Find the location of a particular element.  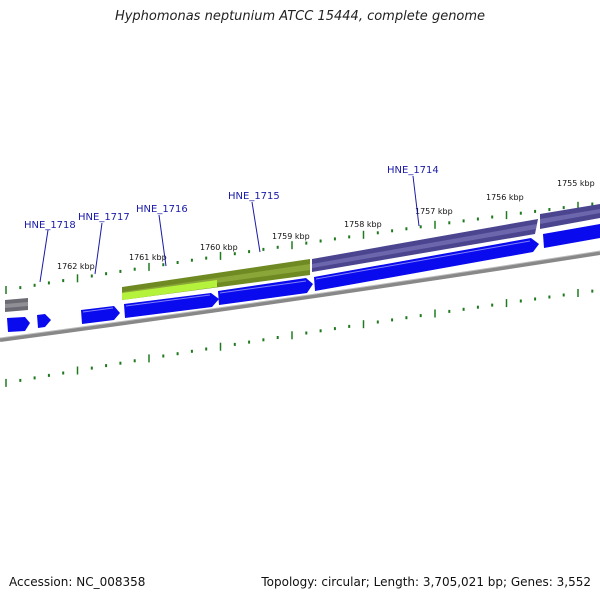

kbp-label-1761: 1761 kbp is located at coordinates (148, 257).